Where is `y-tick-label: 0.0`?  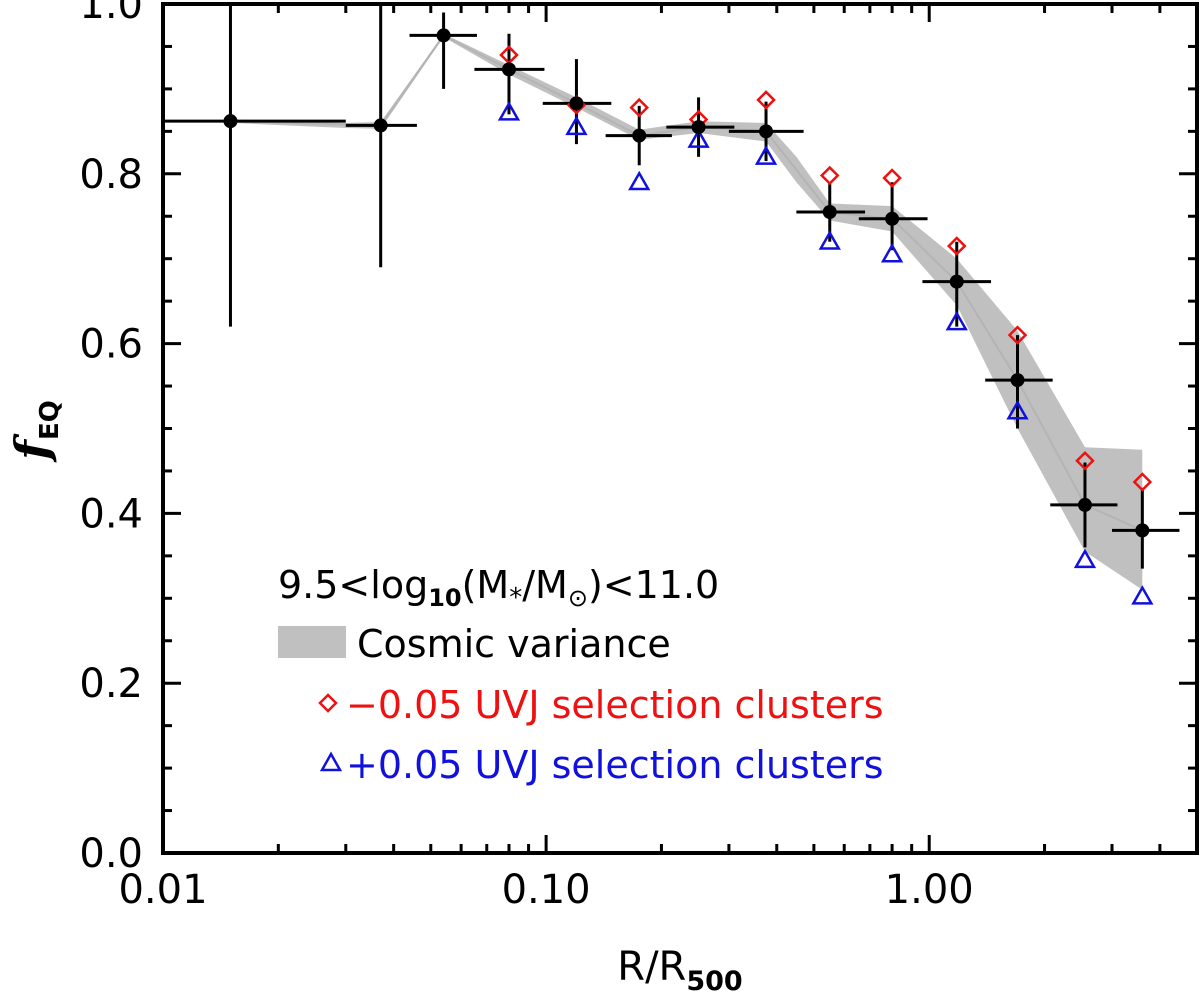 y-tick-label: 0.0 is located at coordinates (111, 854).